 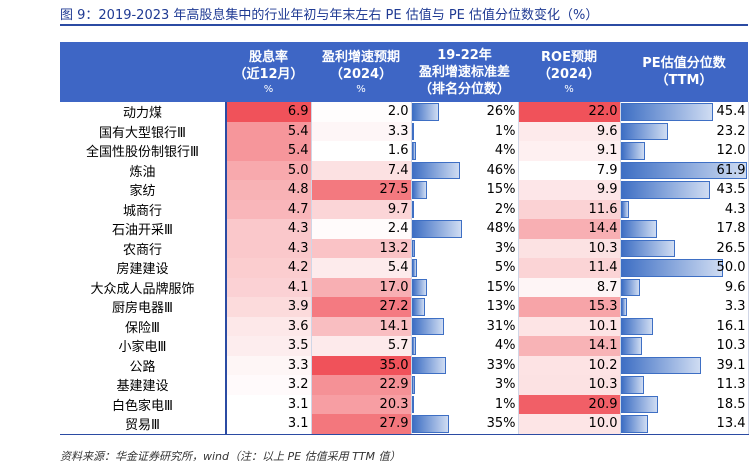 What do you see at coordinates (465, 424) in the screenshot?
I see `cell-std-rank: 35%` at bounding box center [465, 424].